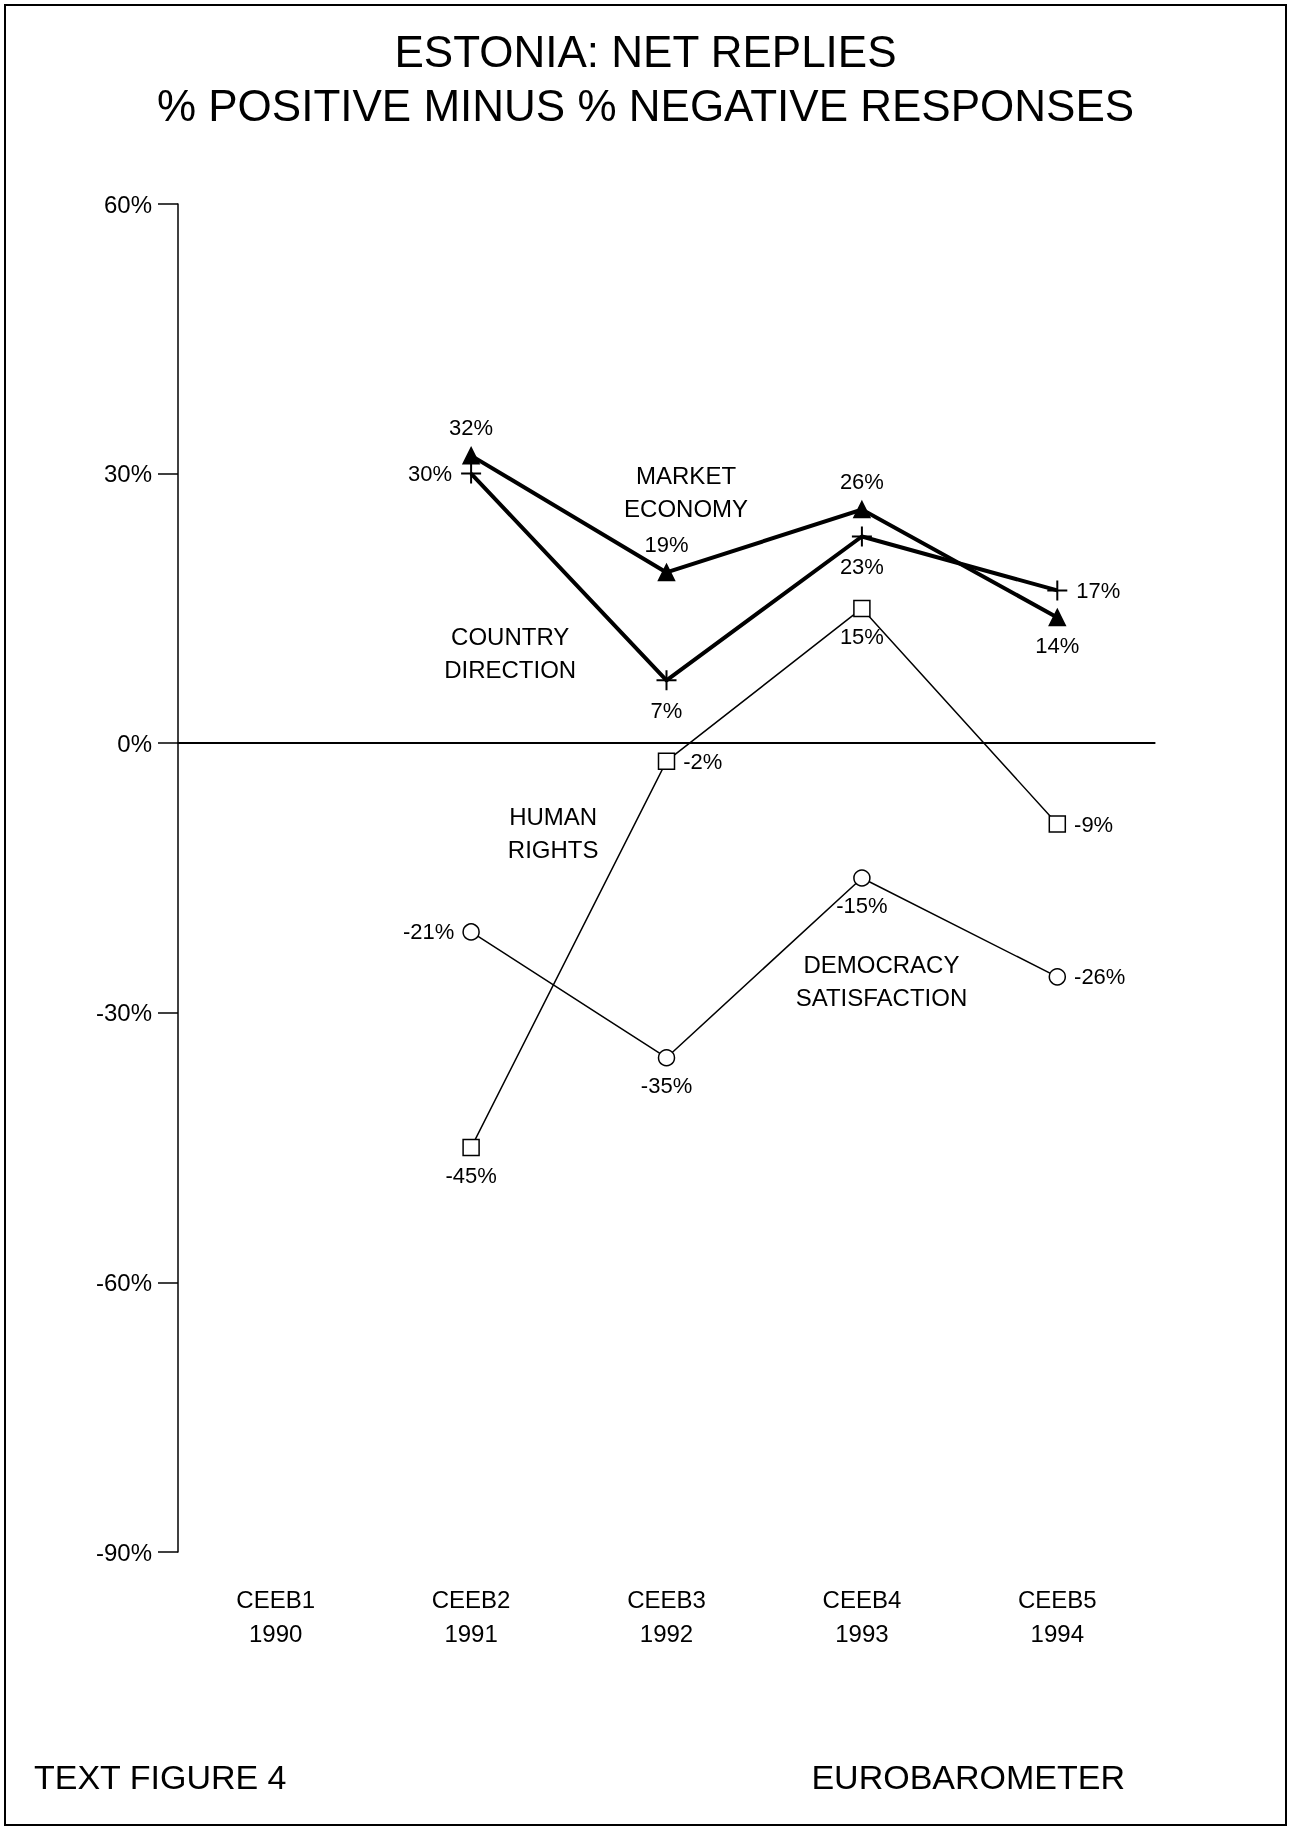 Image resolution: width=1293 pixels, height=1832 pixels. I want to click on x-tick-label: CEEB3 1992, so click(666, 1616).